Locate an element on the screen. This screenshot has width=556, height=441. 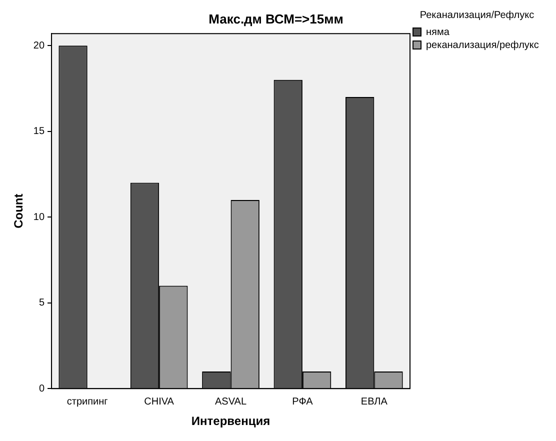
y-tick-label: 5 is located at coordinates (41, 303).